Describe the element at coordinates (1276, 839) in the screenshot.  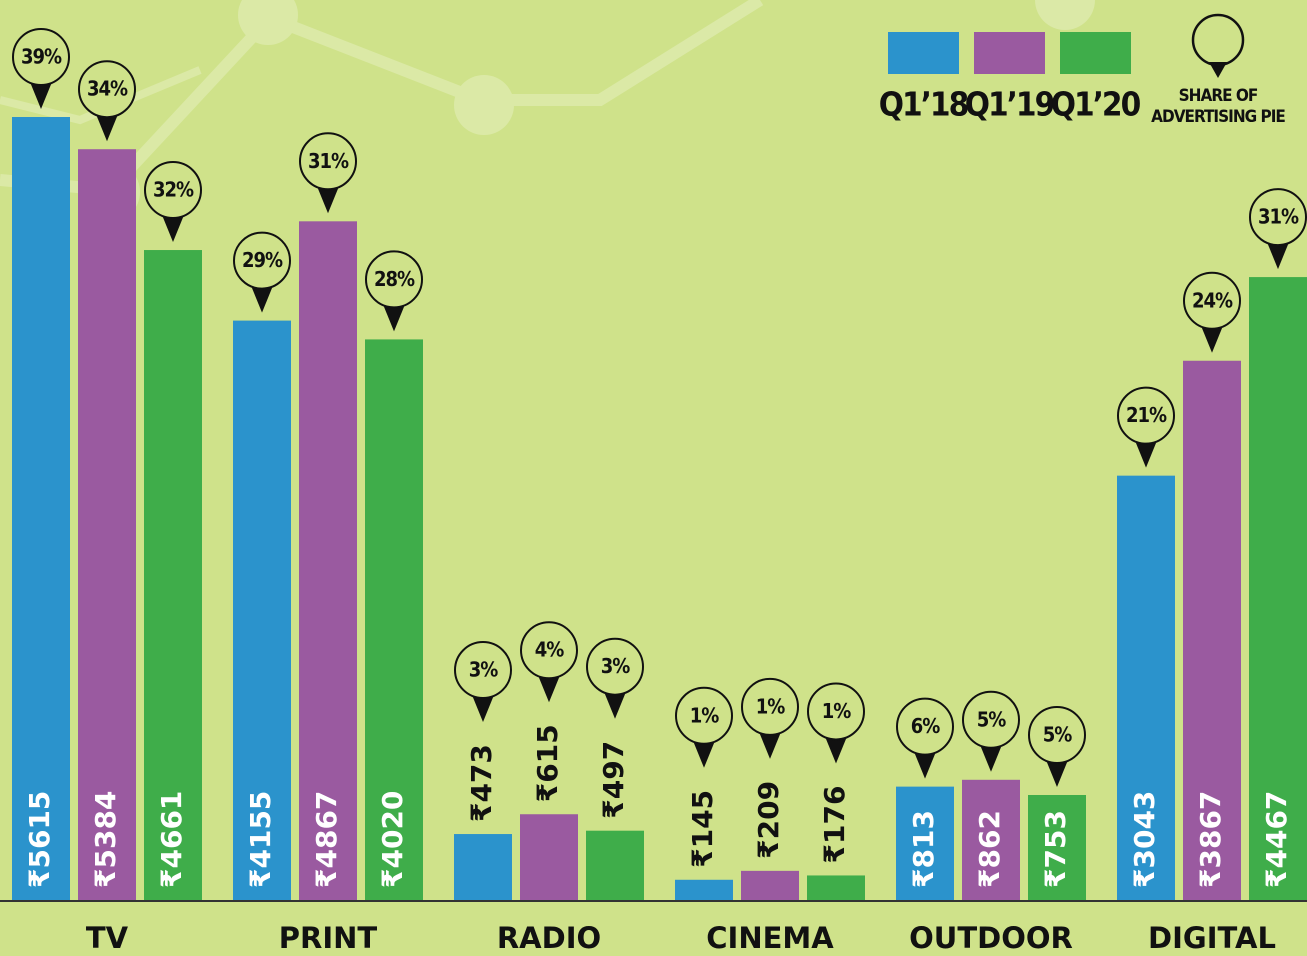
I see `value-label: ₹4467` at that location.